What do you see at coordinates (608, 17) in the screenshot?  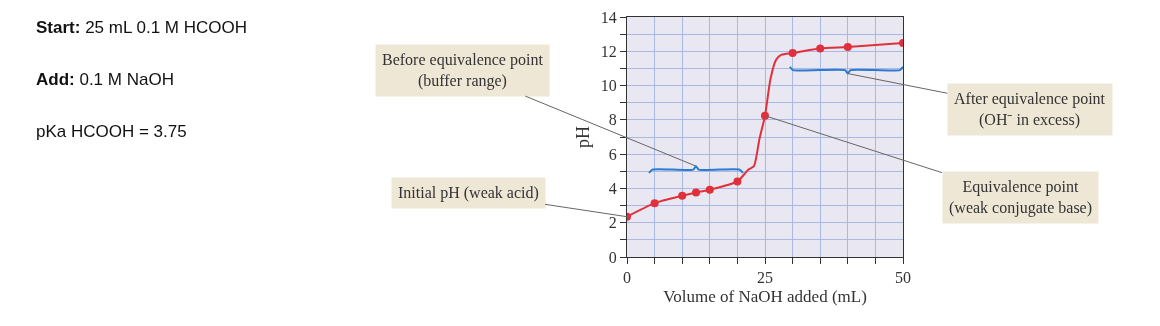 I see `y-tick-label: 14` at bounding box center [608, 17].